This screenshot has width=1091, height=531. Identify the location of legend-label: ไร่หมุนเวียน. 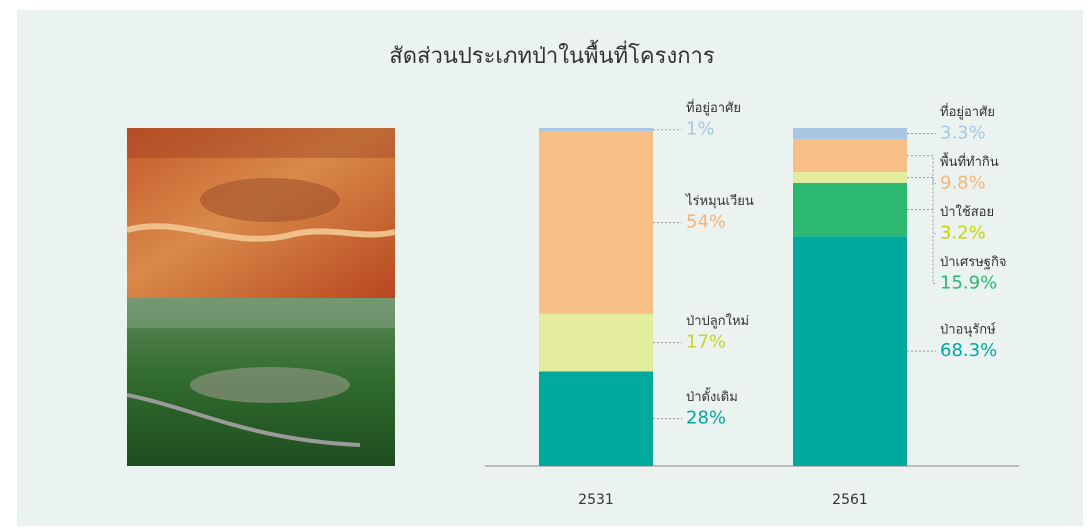
(719, 201).